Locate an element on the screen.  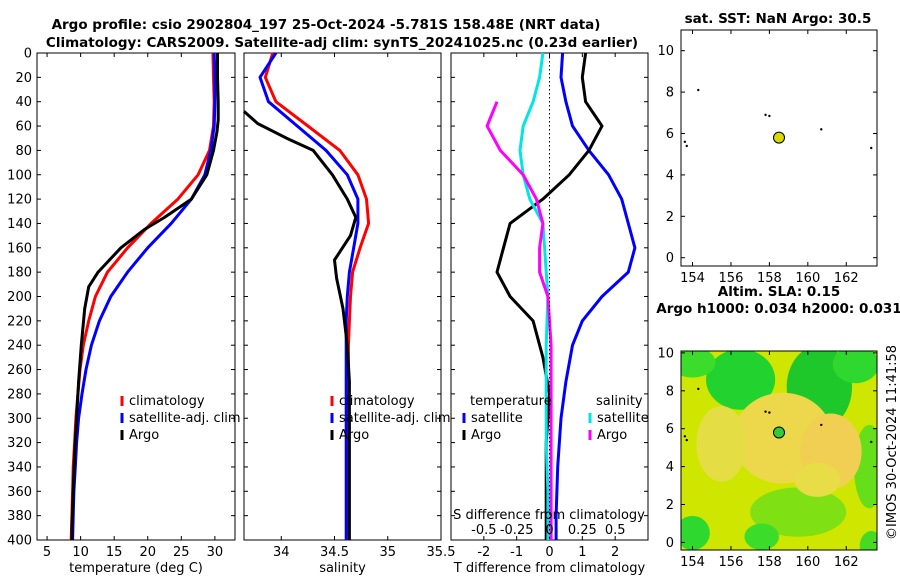
depth-tick-label: 20 is located at coordinates (23, 78).